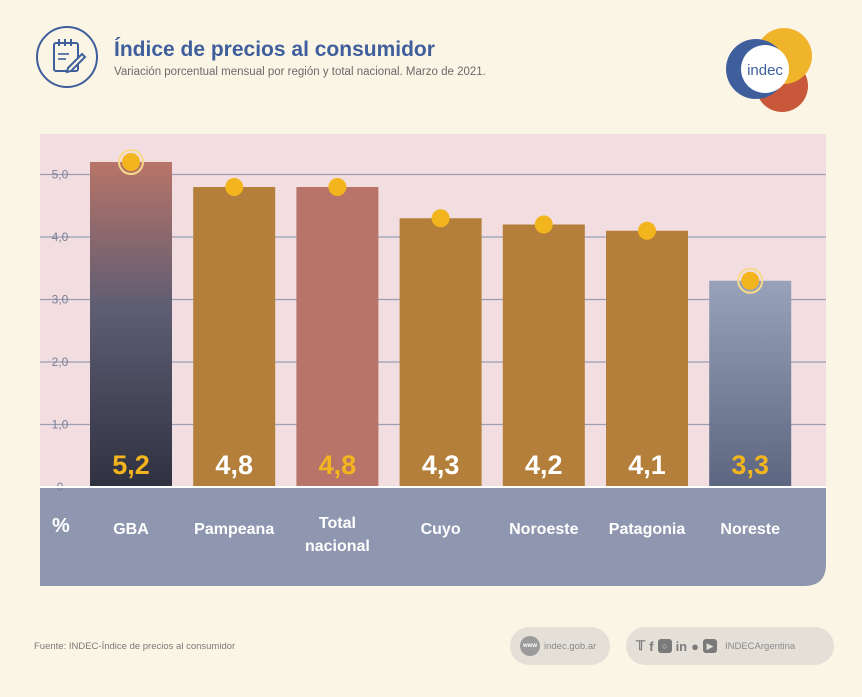 This screenshot has width=862, height=697. I want to click on spotify-icon: ●, so click(695, 646).